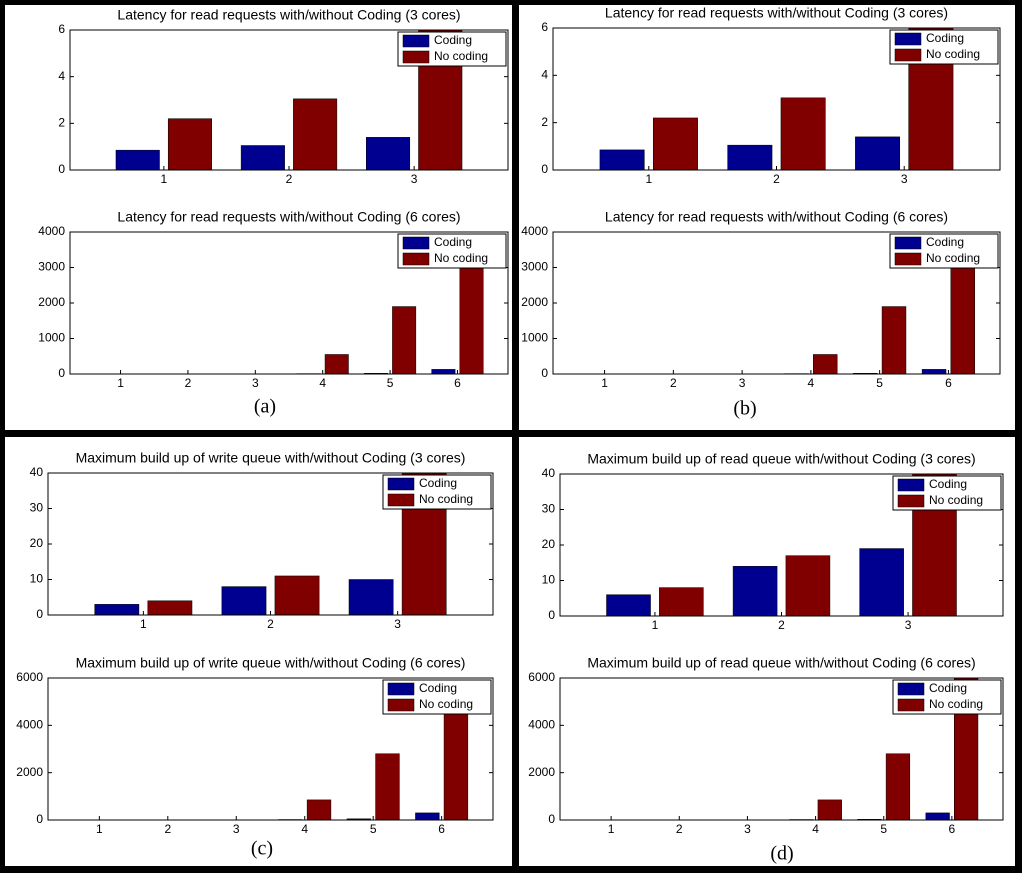 The image size is (1022, 873). I want to click on panel-label: (a), so click(265, 407).